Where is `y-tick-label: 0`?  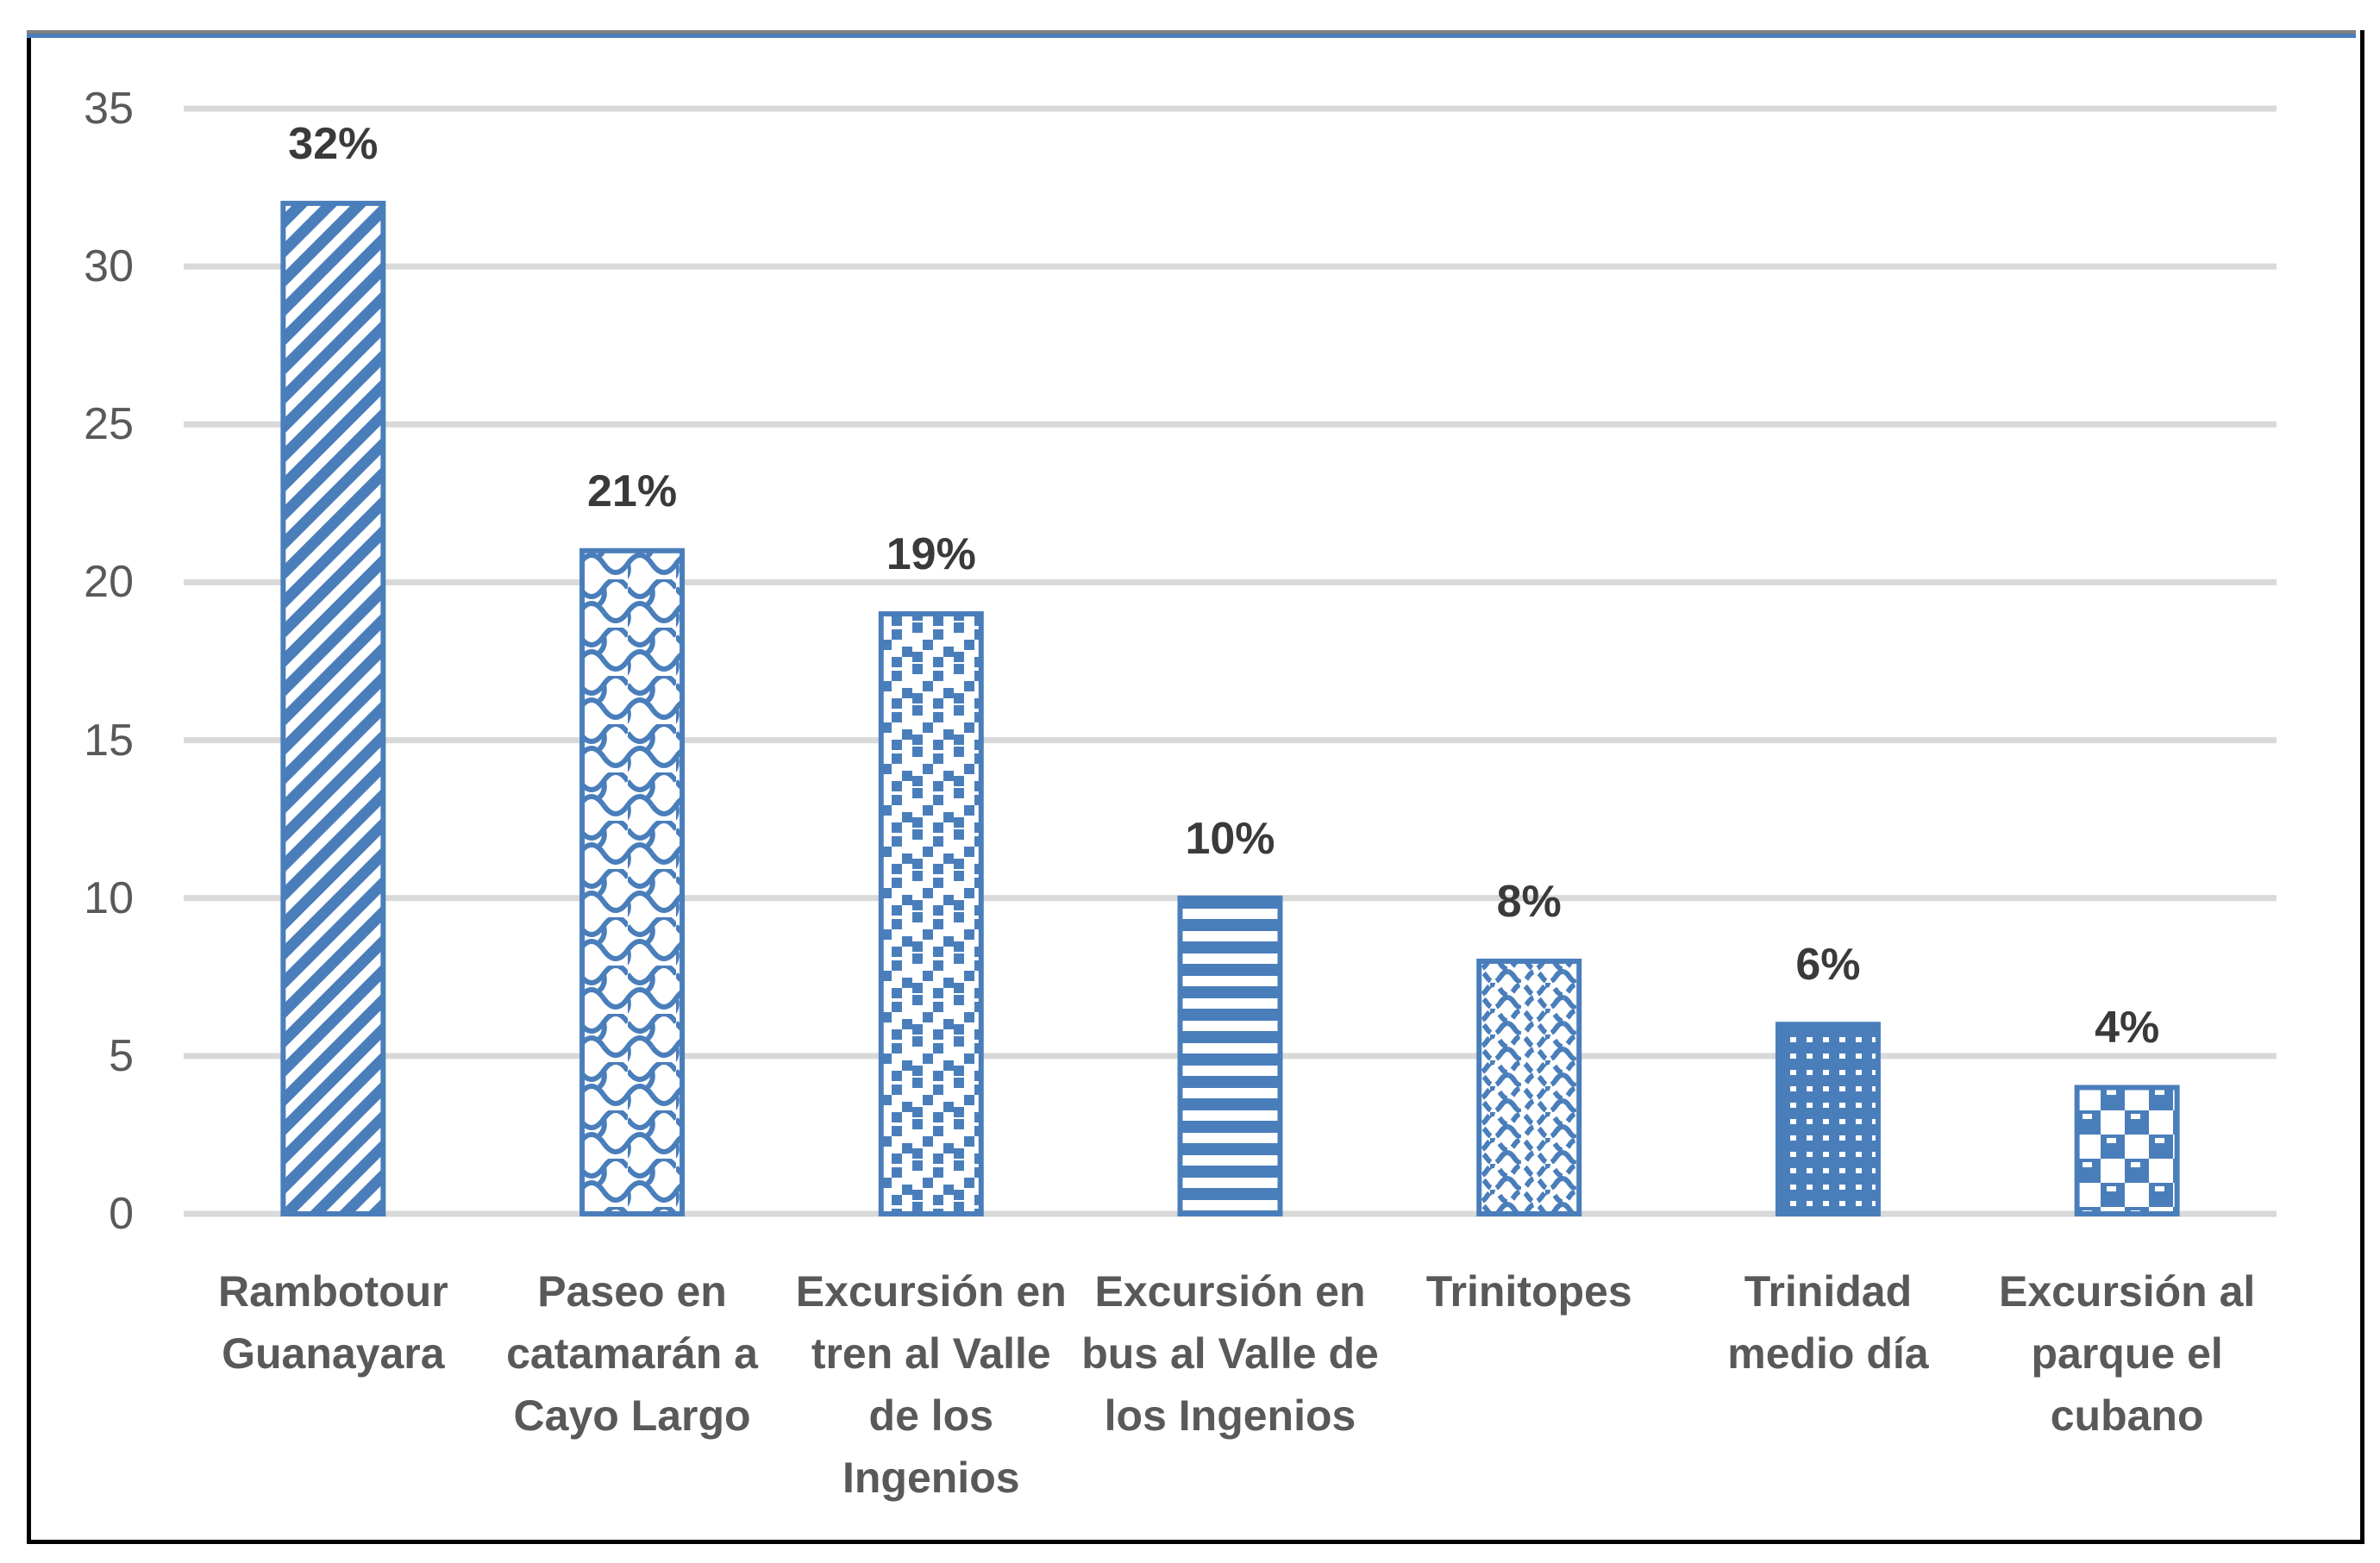
y-tick-label: 0 is located at coordinates (122, 1214).